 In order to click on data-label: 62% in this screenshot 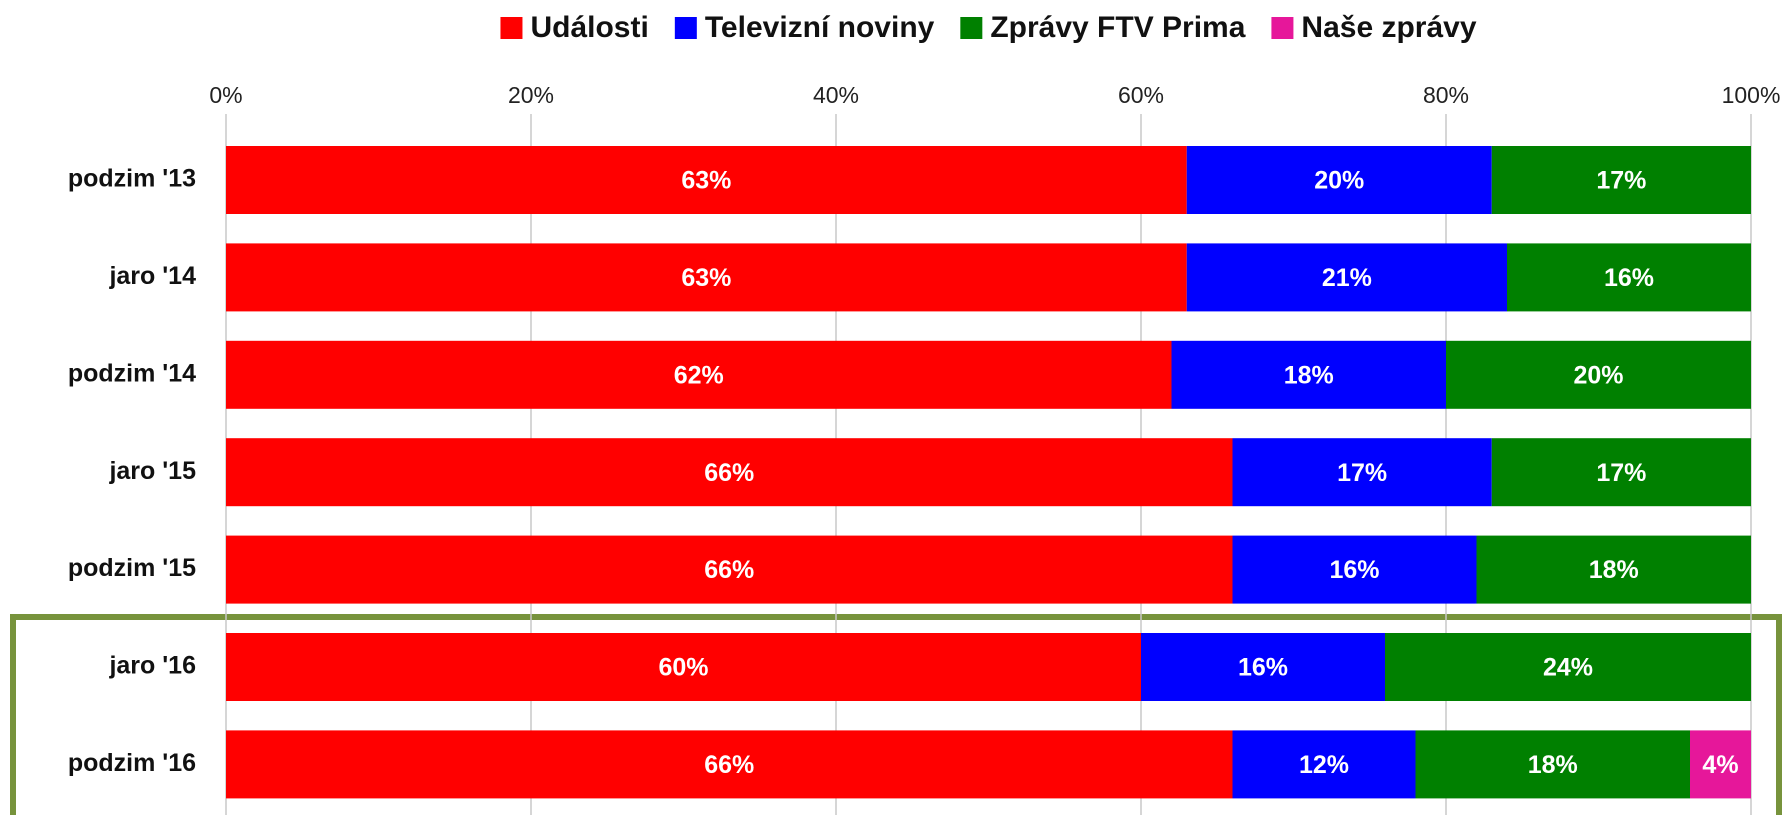, I will do `click(699, 375)`.